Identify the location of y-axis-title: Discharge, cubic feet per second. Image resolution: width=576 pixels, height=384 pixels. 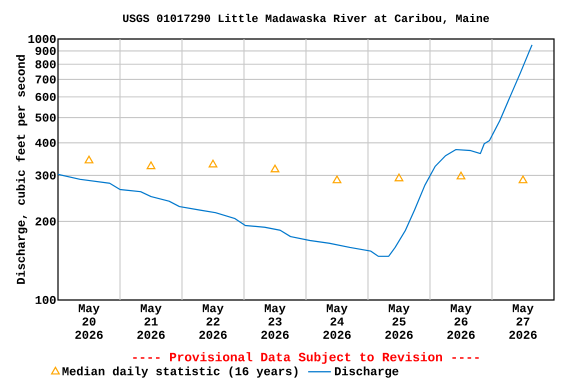
(22, 169).